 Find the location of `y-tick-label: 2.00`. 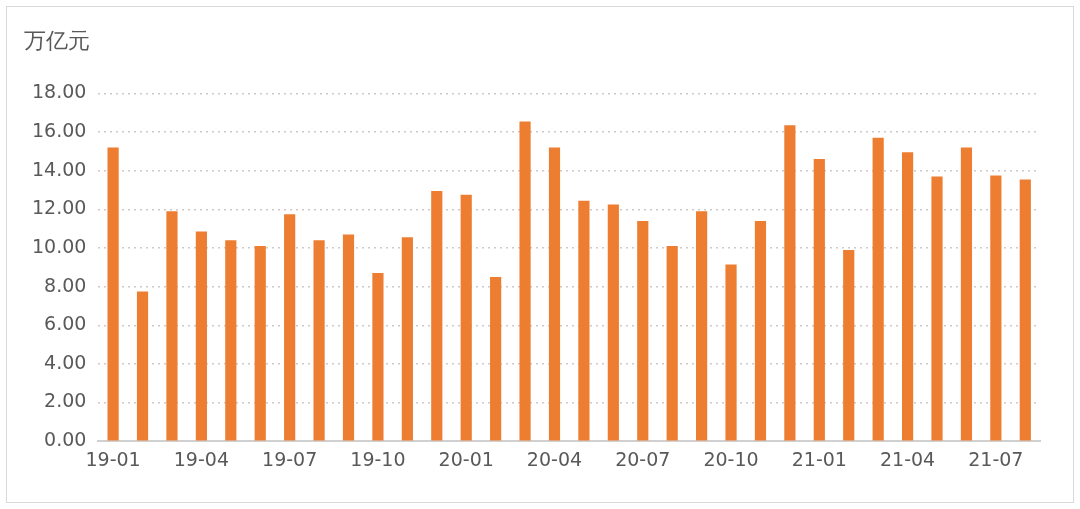

y-tick-label: 2.00 is located at coordinates (65, 400).